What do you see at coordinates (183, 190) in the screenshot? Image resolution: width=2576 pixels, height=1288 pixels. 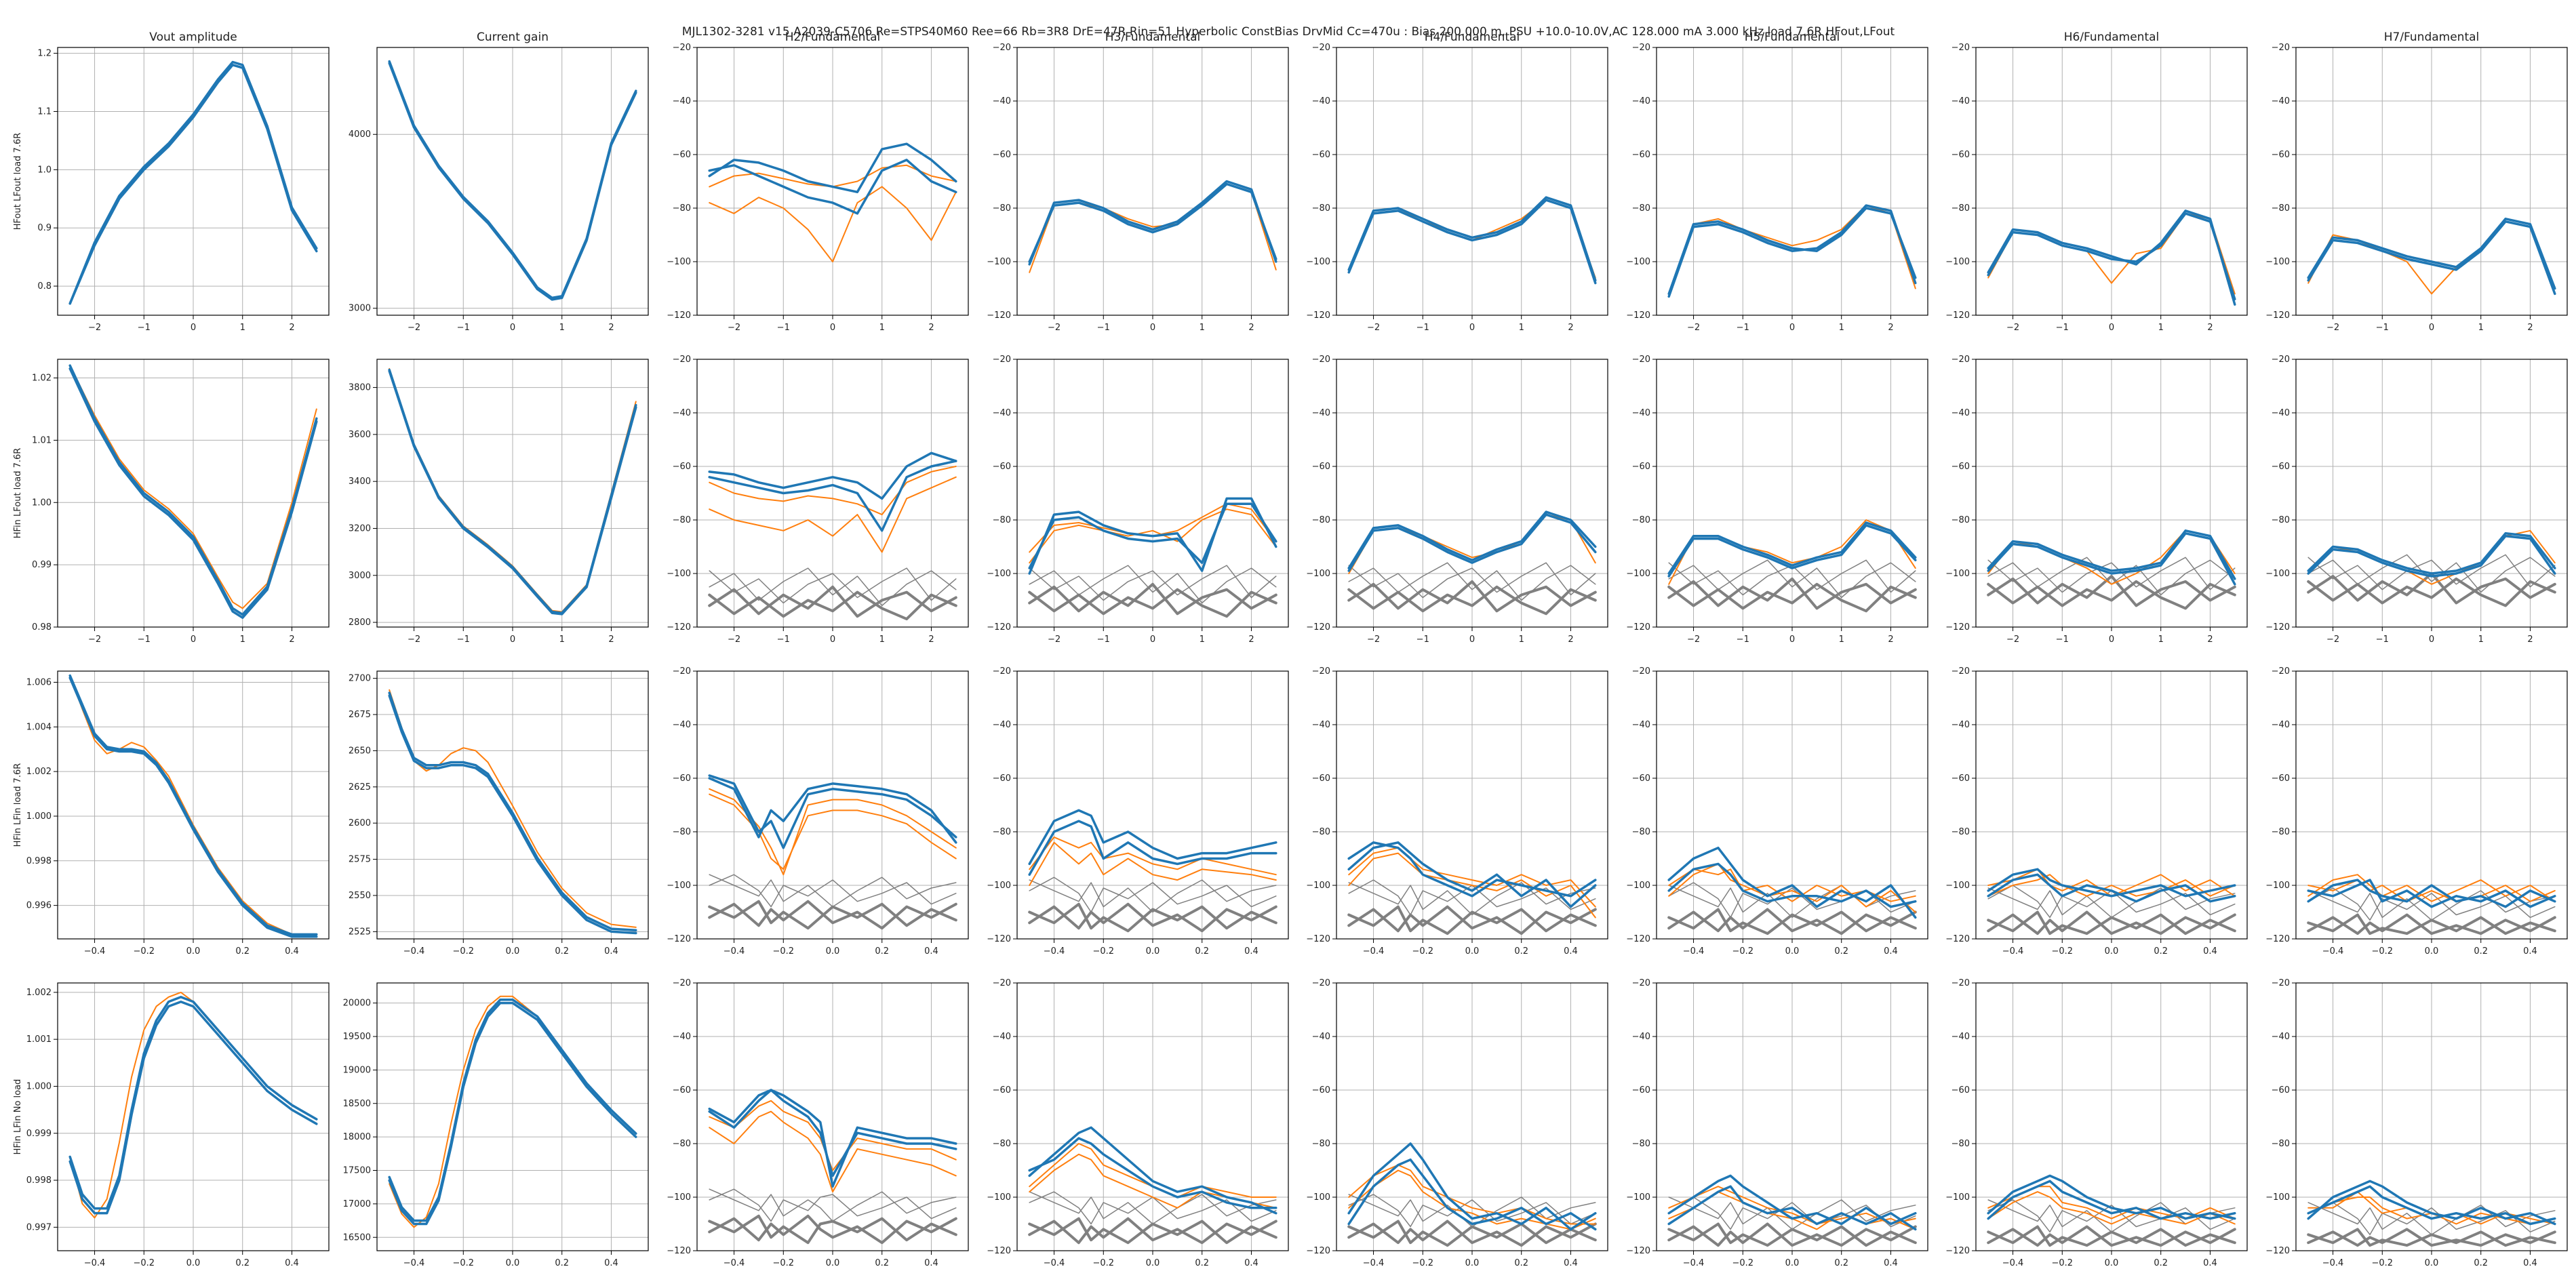 I see `subplot-r0-c0: −2 −1 0 1 2 0.8 0.9 1.0 1.1 1.2` at bounding box center [183, 190].